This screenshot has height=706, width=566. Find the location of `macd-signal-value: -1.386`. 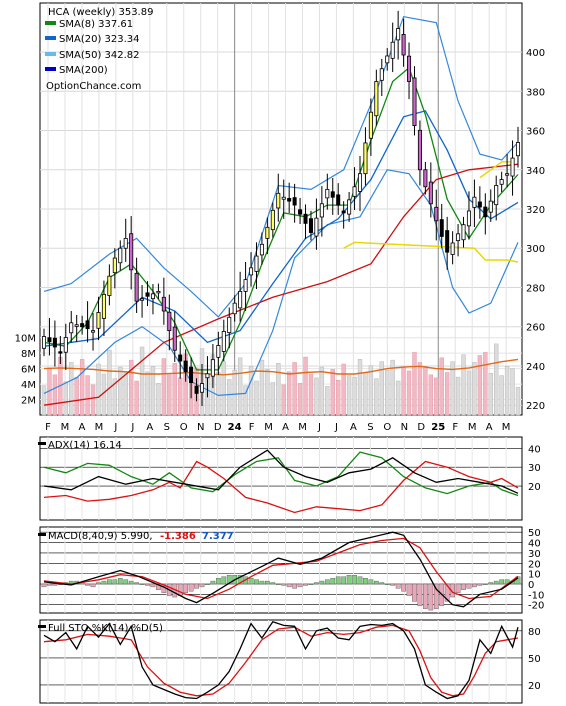

macd-signal-value: -1.386 is located at coordinates (178, 536).